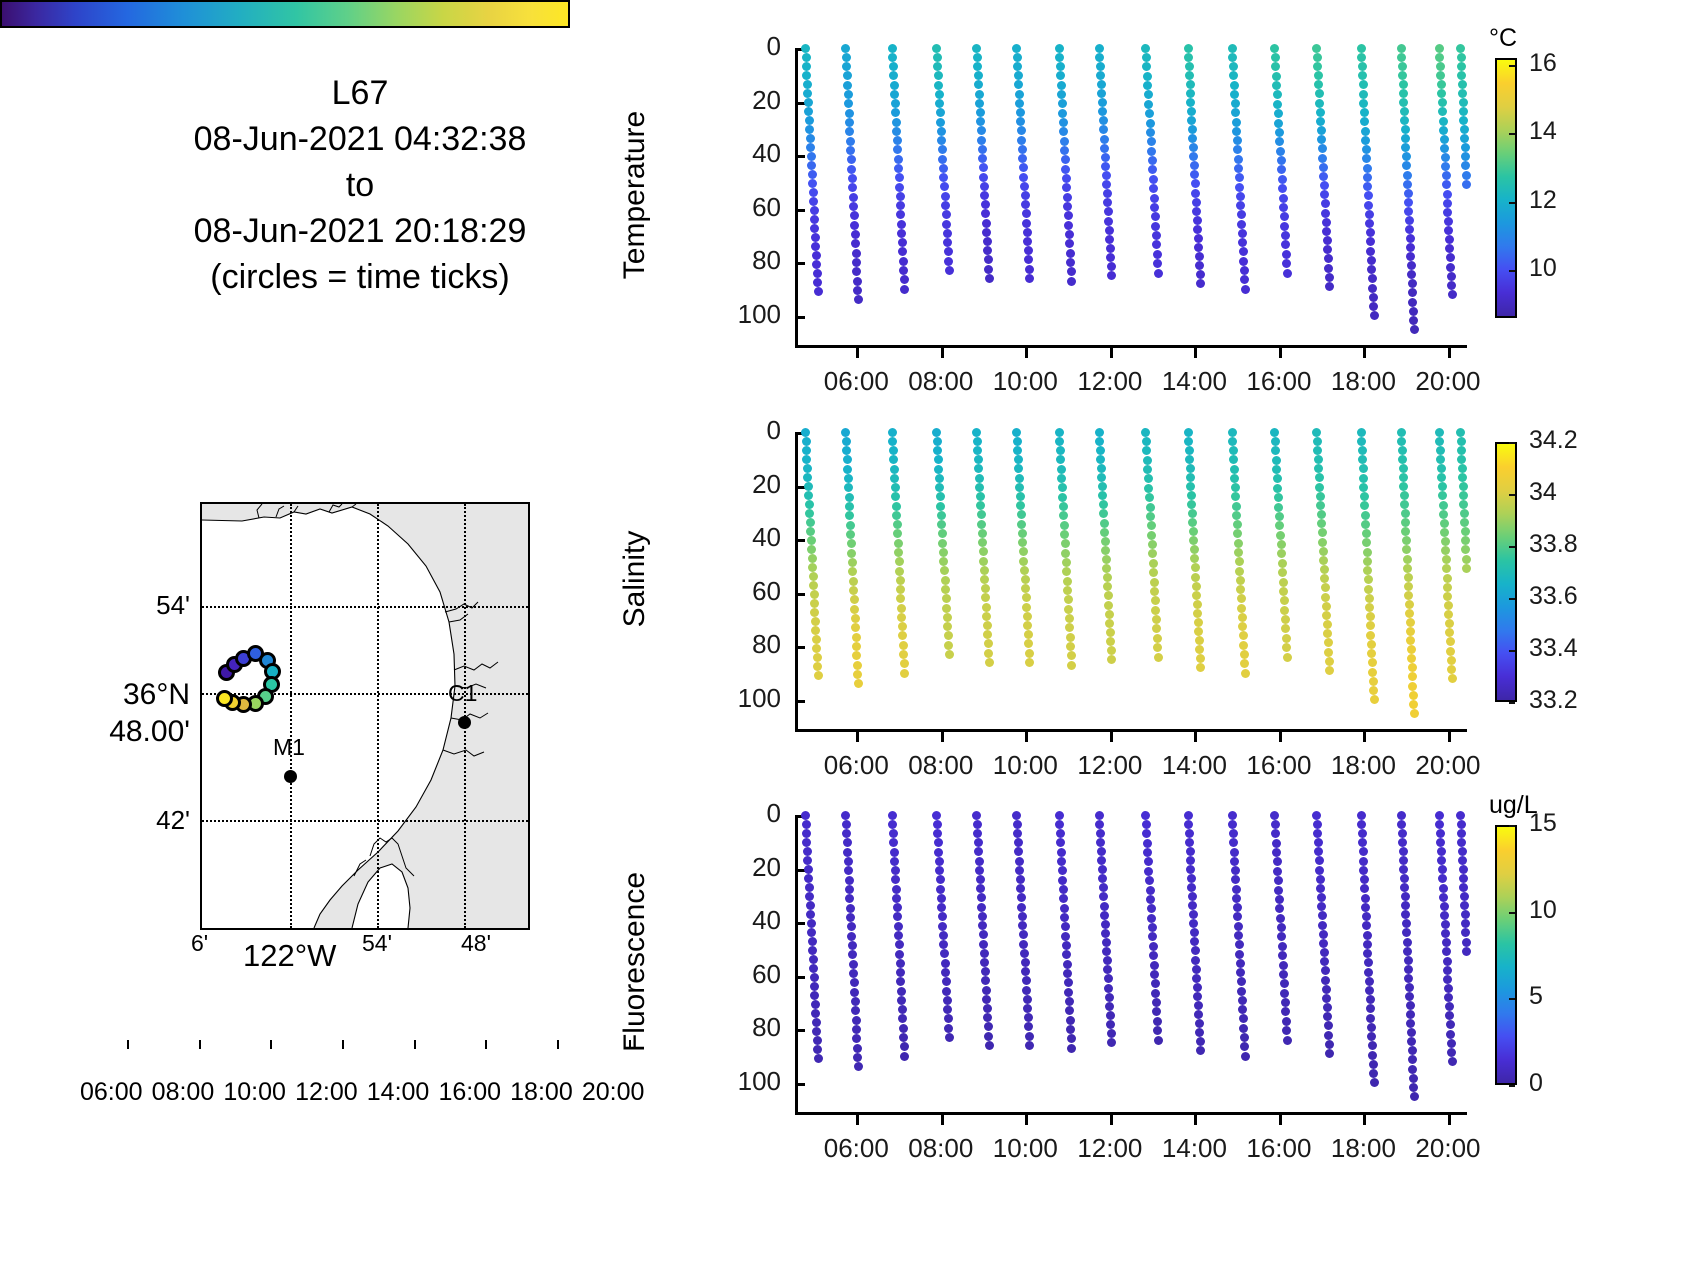 Image resolution: width=1697 pixels, height=1273 pixels. I want to click on monterey-bay-map: C1 M1, so click(365, 716).